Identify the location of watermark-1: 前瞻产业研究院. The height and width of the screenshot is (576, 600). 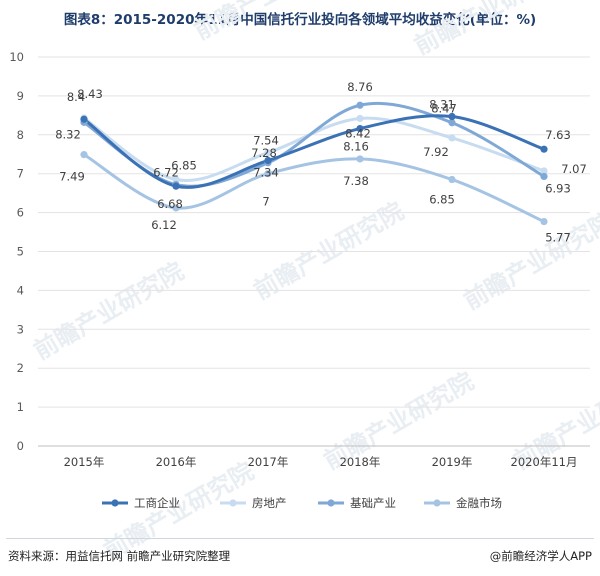
(490, 30).